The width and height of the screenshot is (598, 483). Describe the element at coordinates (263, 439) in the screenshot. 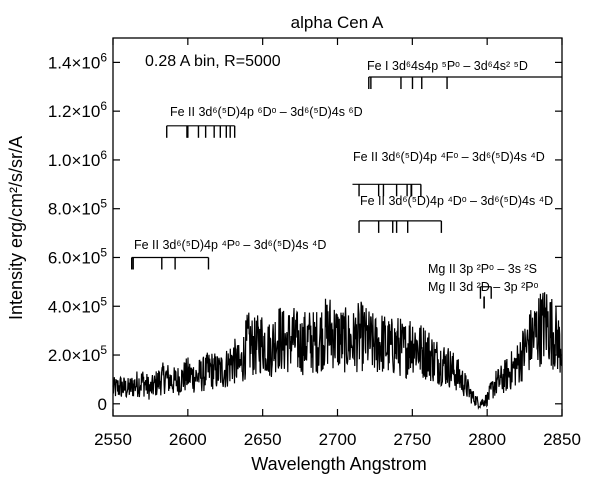

I see `x-tick-label: 2650` at that location.